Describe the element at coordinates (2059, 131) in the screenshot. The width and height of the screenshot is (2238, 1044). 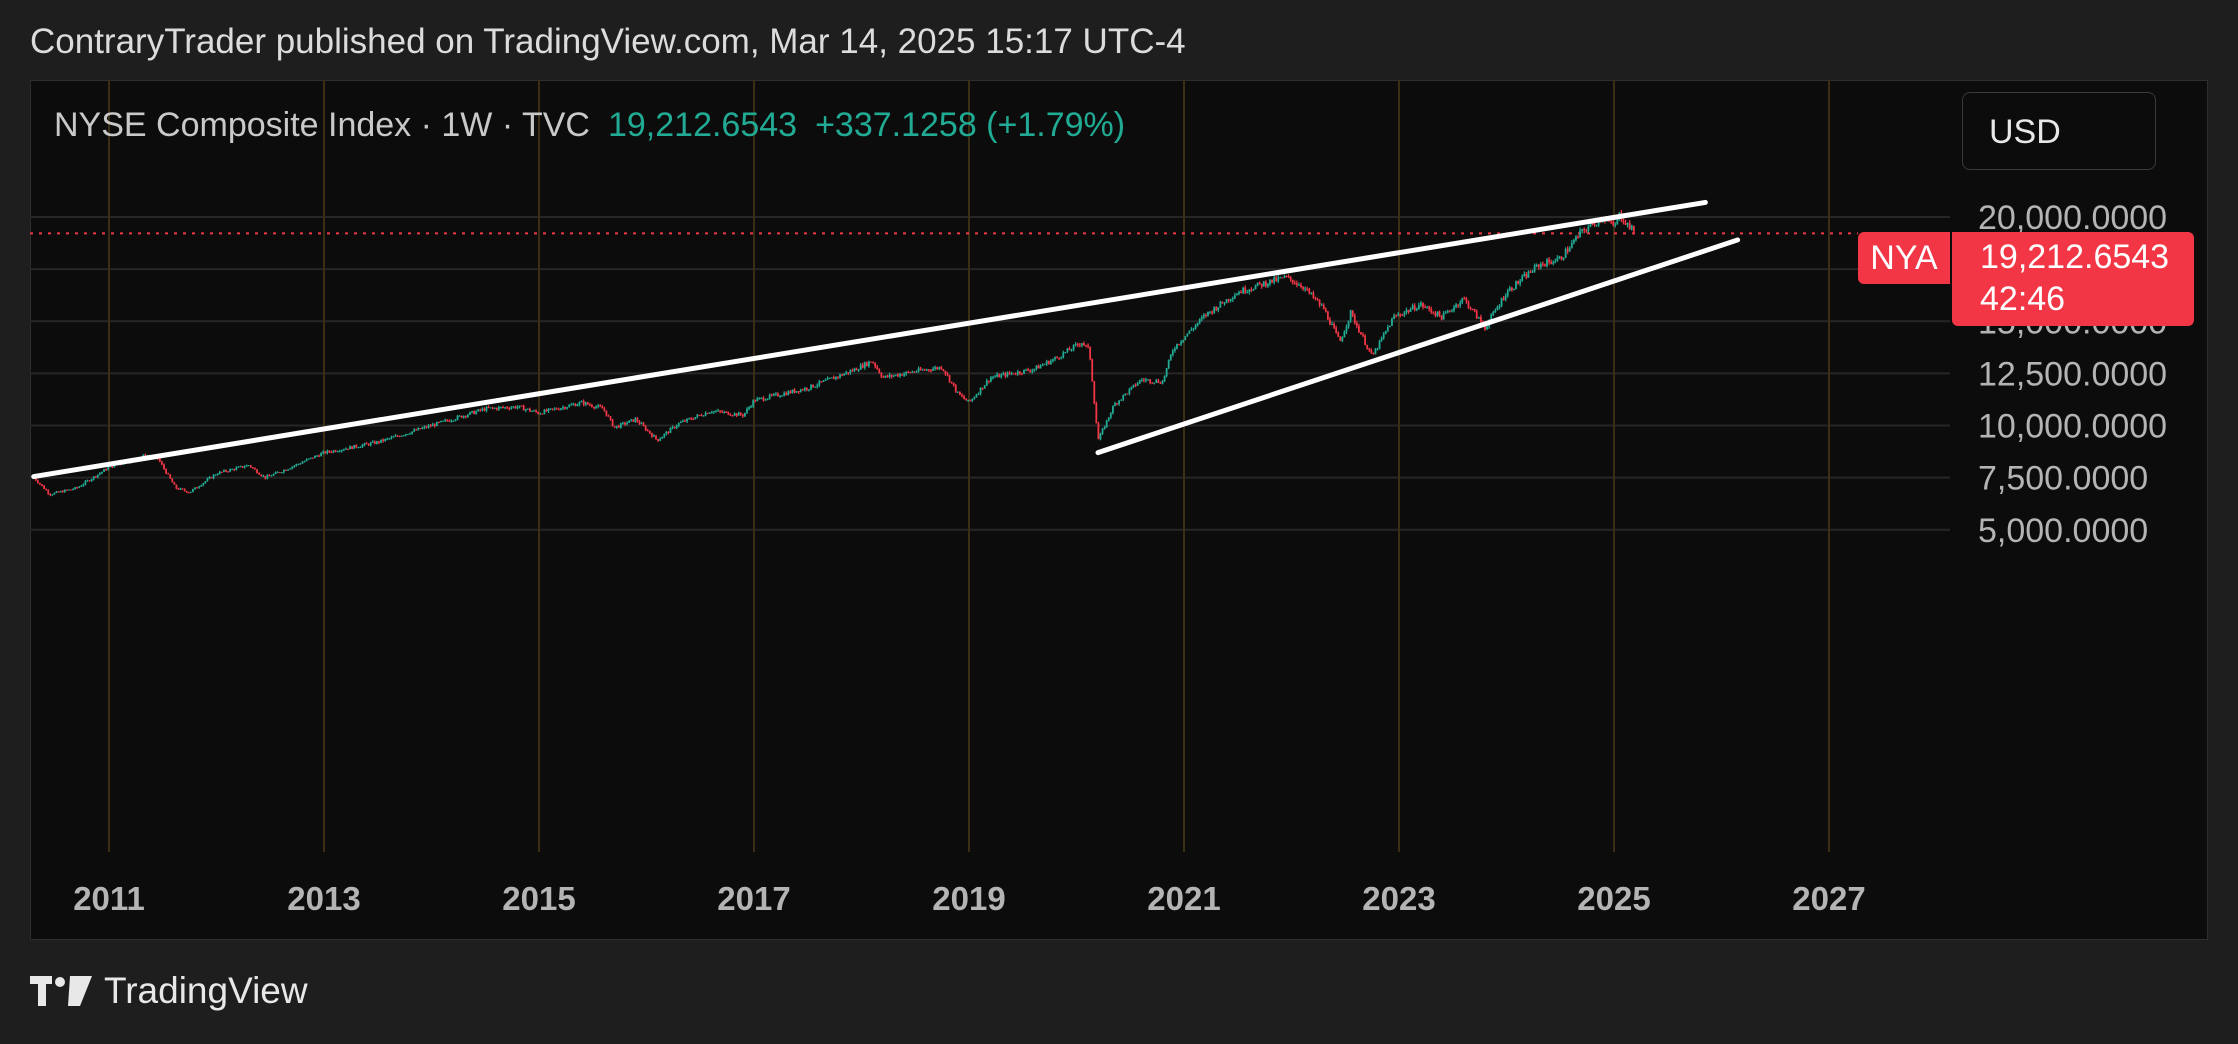
I see `currency-button: USD` at that location.